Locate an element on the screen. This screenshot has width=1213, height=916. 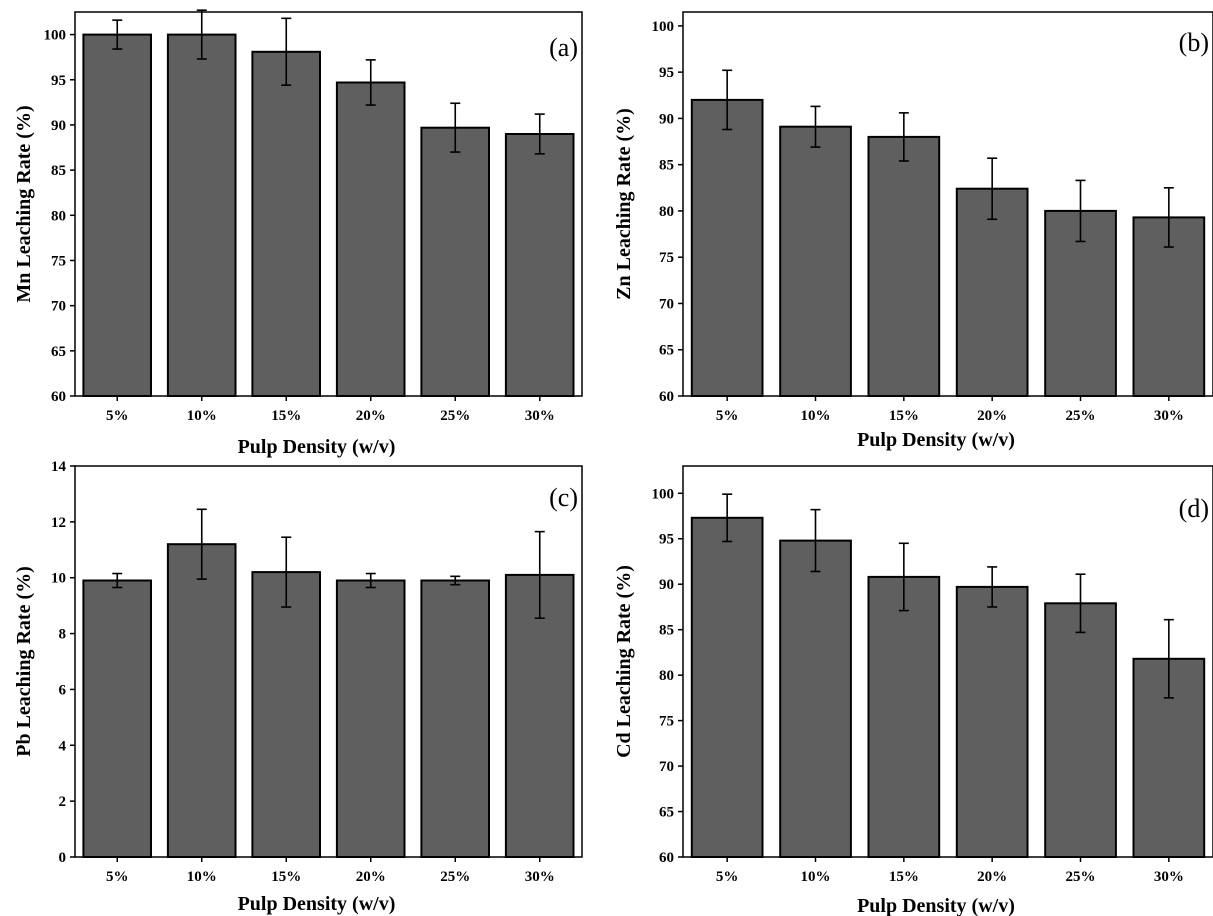
y-tick-label: 6 is located at coordinates (63, 690).